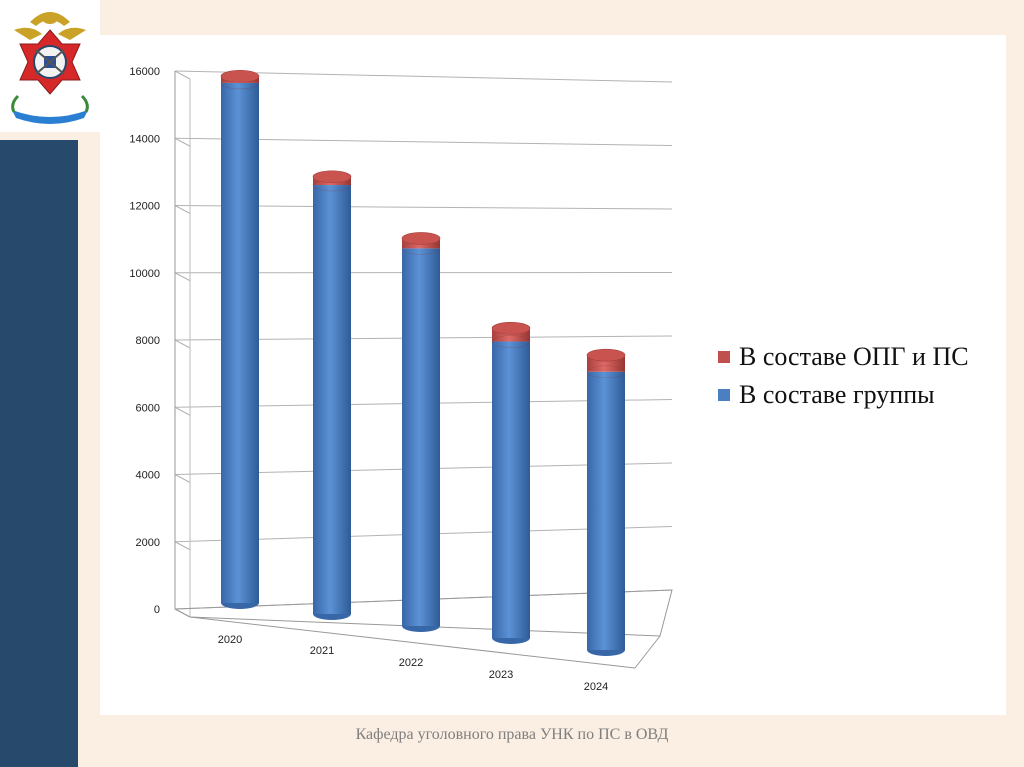  I want to click on x-tick-label: 2021, so click(322, 651).